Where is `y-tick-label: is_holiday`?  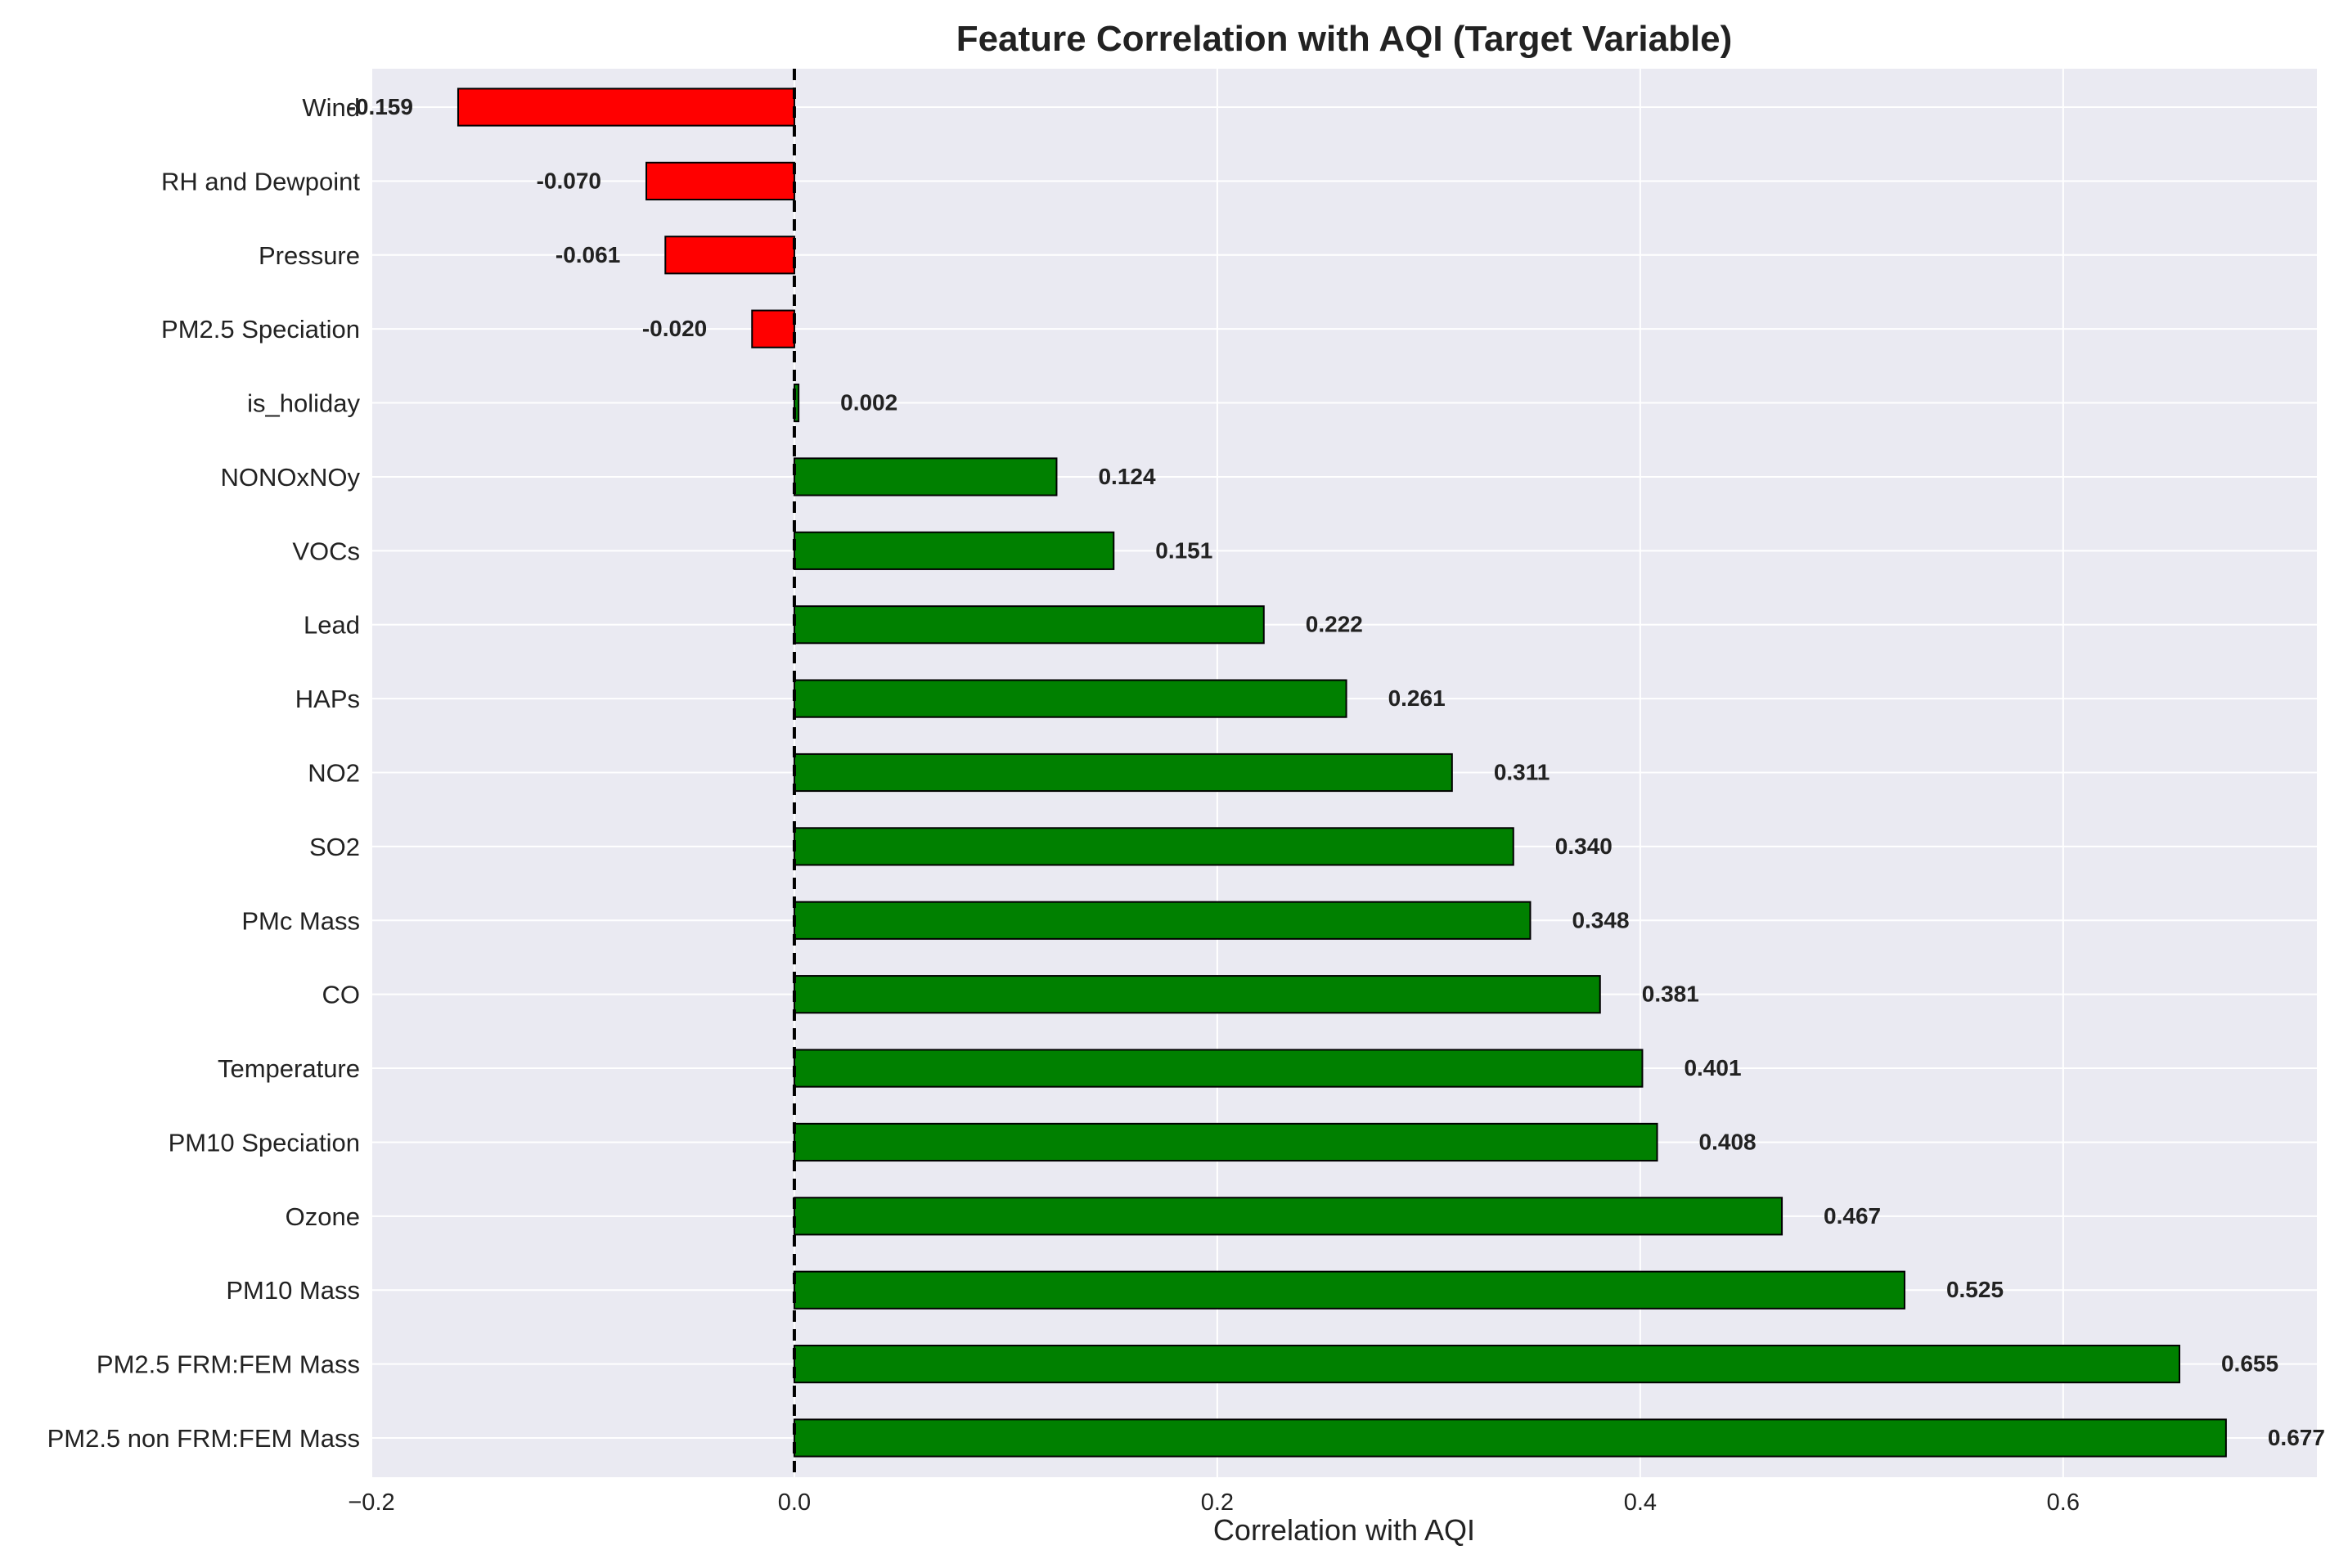 y-tick-label: is_holiday is located at coordinates (303, 403).